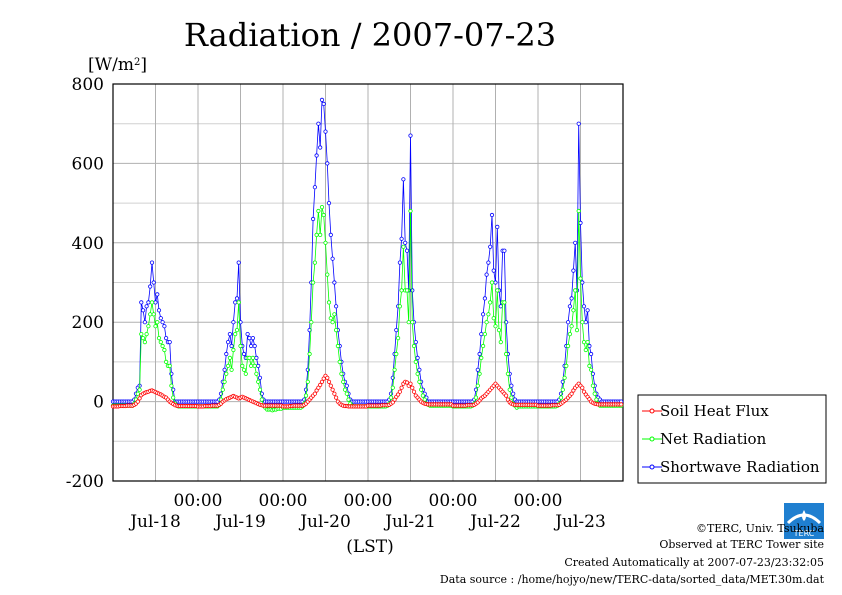  I want to click on y-tick-label: 200, so click(88, 323).